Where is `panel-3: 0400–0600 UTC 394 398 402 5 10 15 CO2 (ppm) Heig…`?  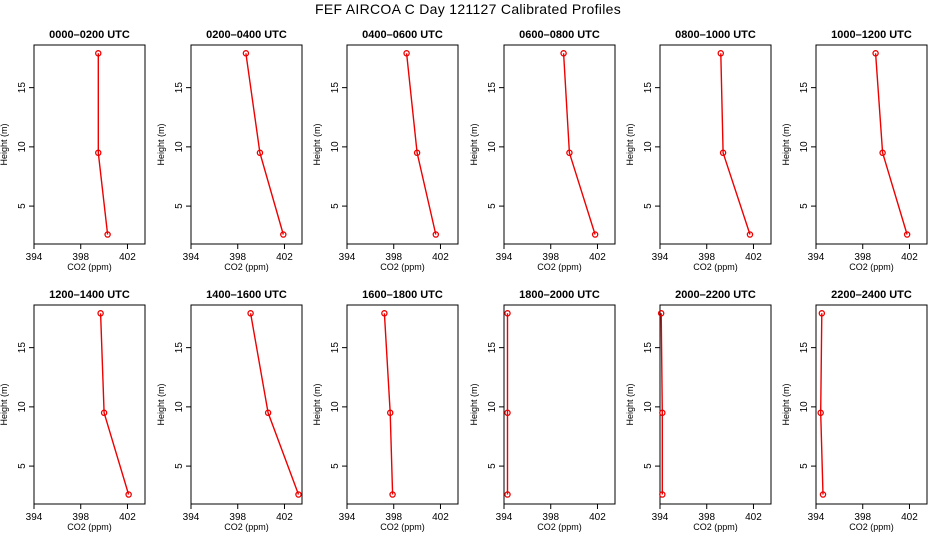 panel-3: 0400–0600 UTC 394 398 402 5 10 15 CO2 (ppm) Heig… is located at coordinates (385, 150).